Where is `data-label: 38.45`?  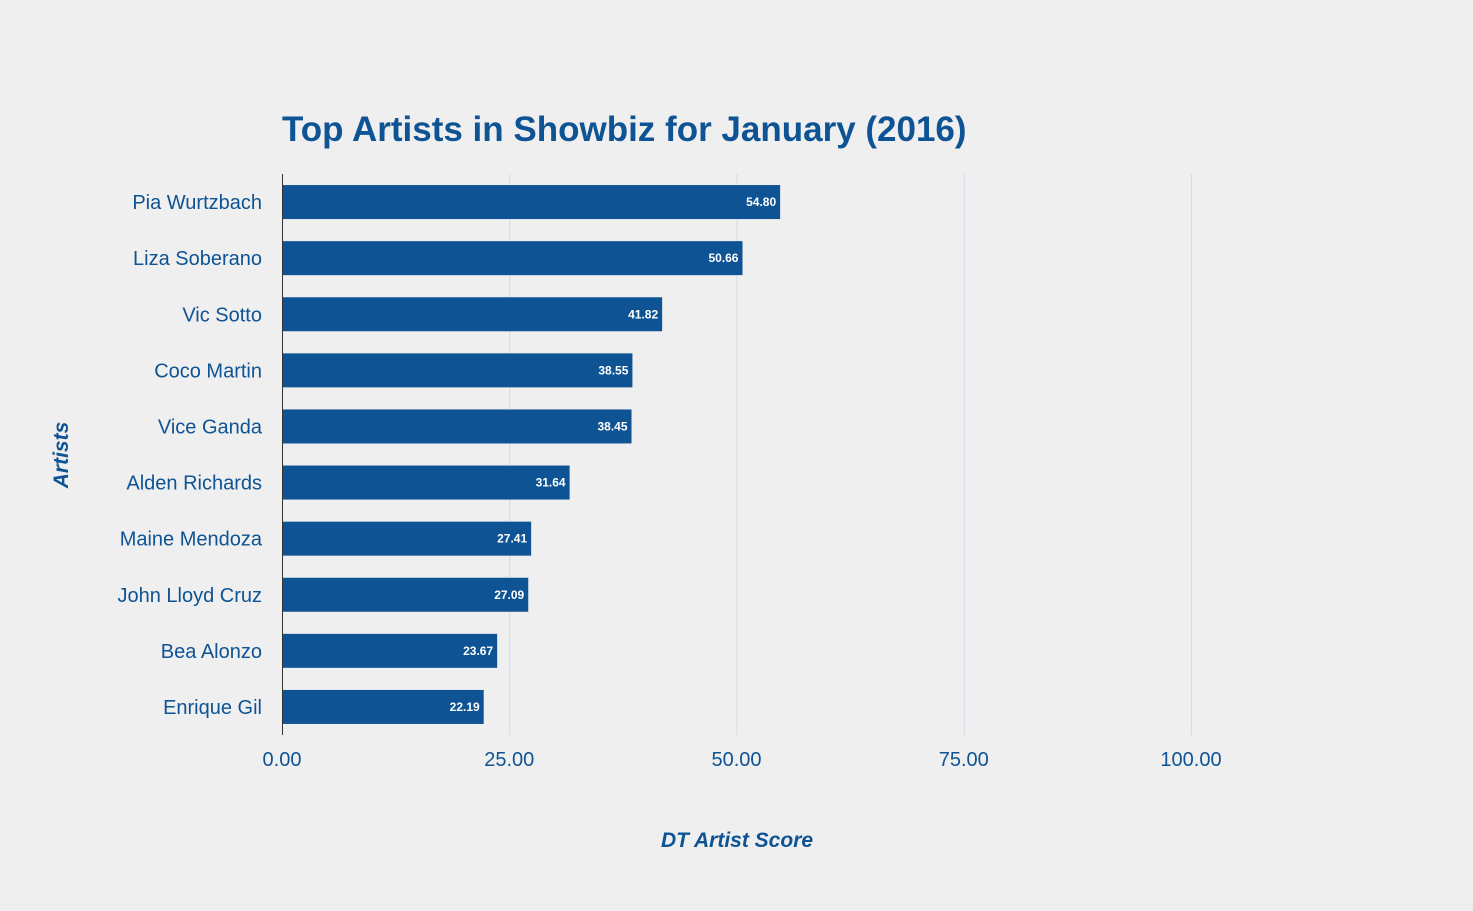
data-label: 38.45 is located at coordinates (612, 426).